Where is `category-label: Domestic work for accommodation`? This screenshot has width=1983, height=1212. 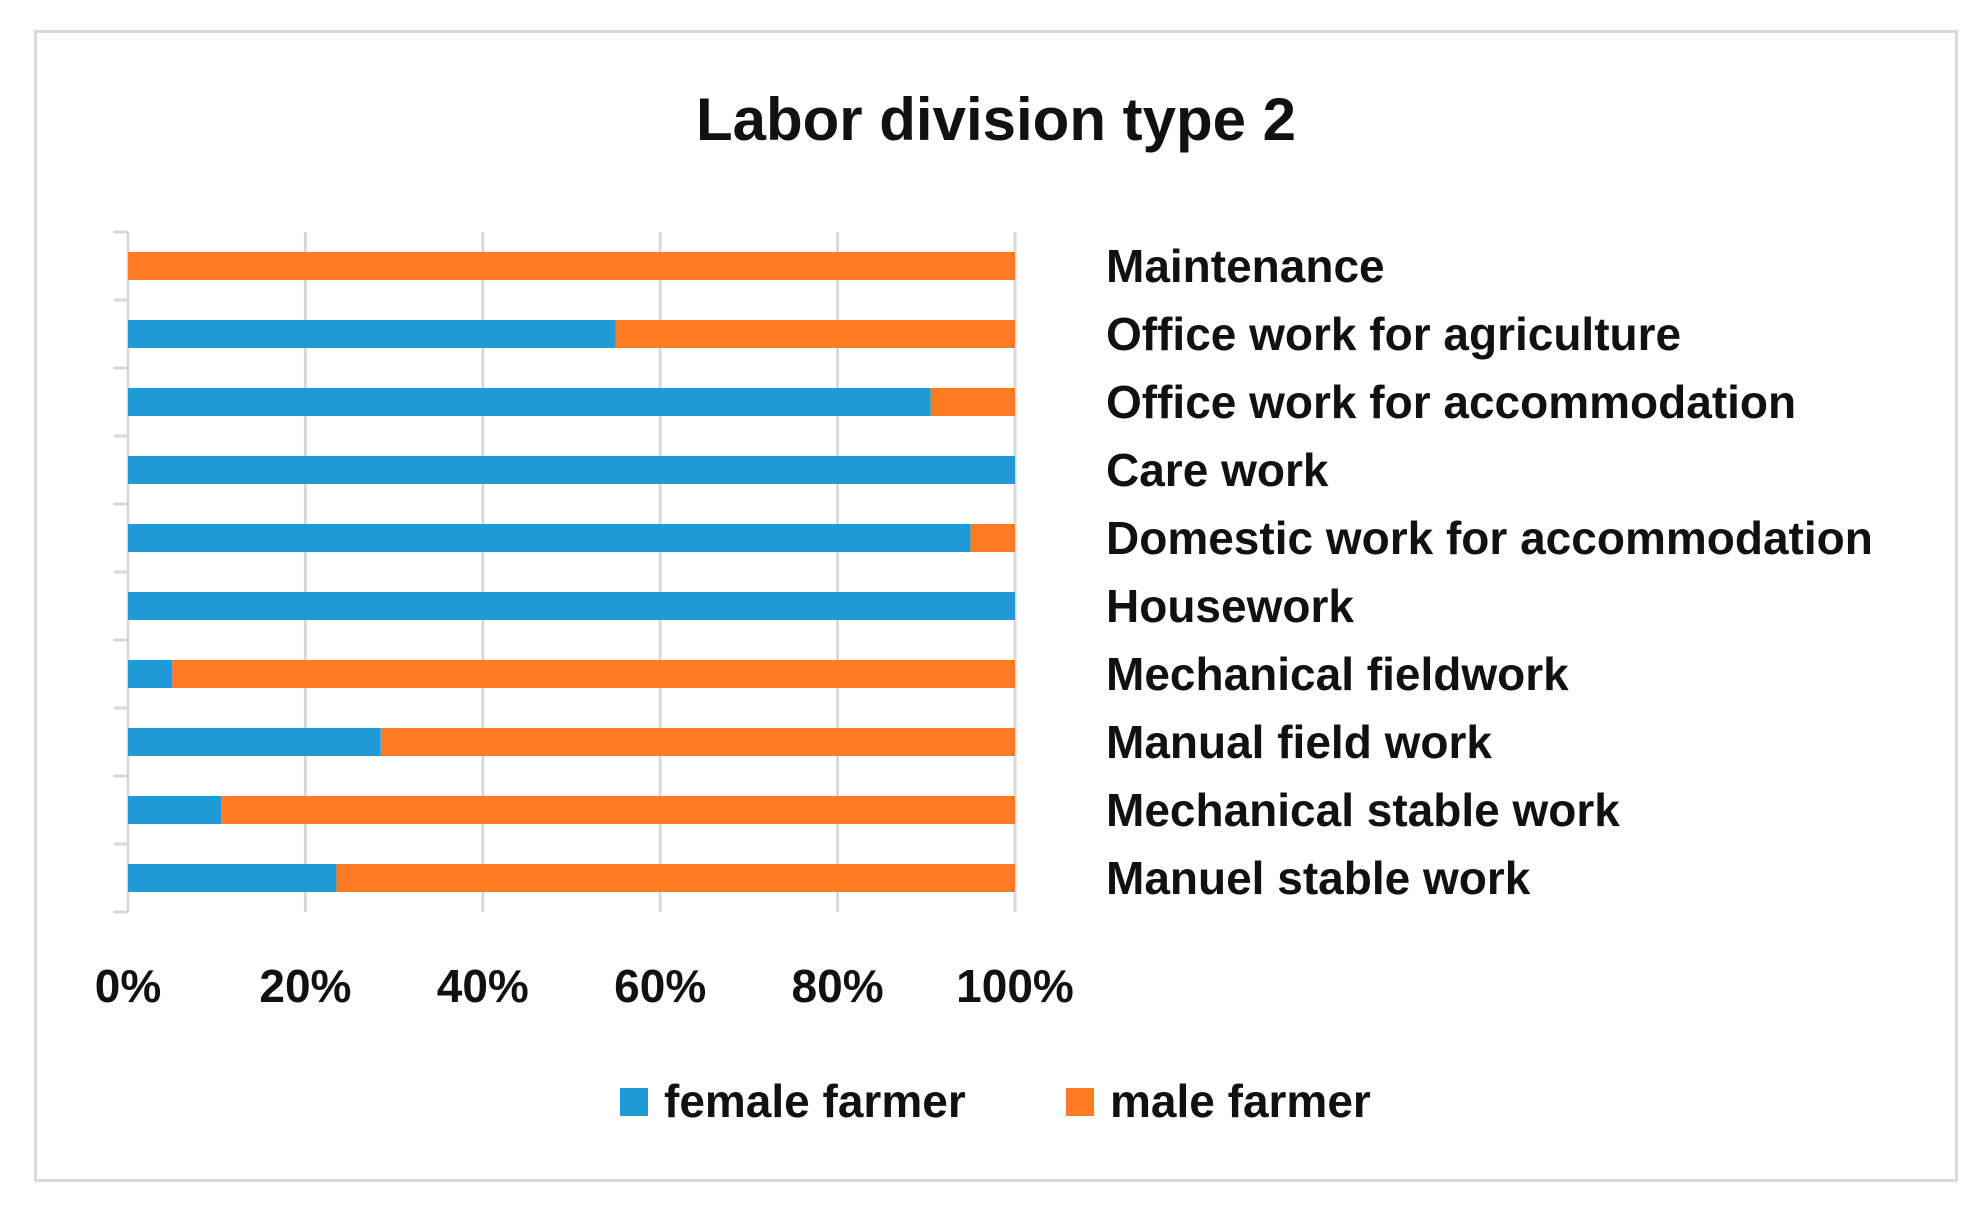 category-label: Domestic work for accommodation is located at coordinates (1489, 538).